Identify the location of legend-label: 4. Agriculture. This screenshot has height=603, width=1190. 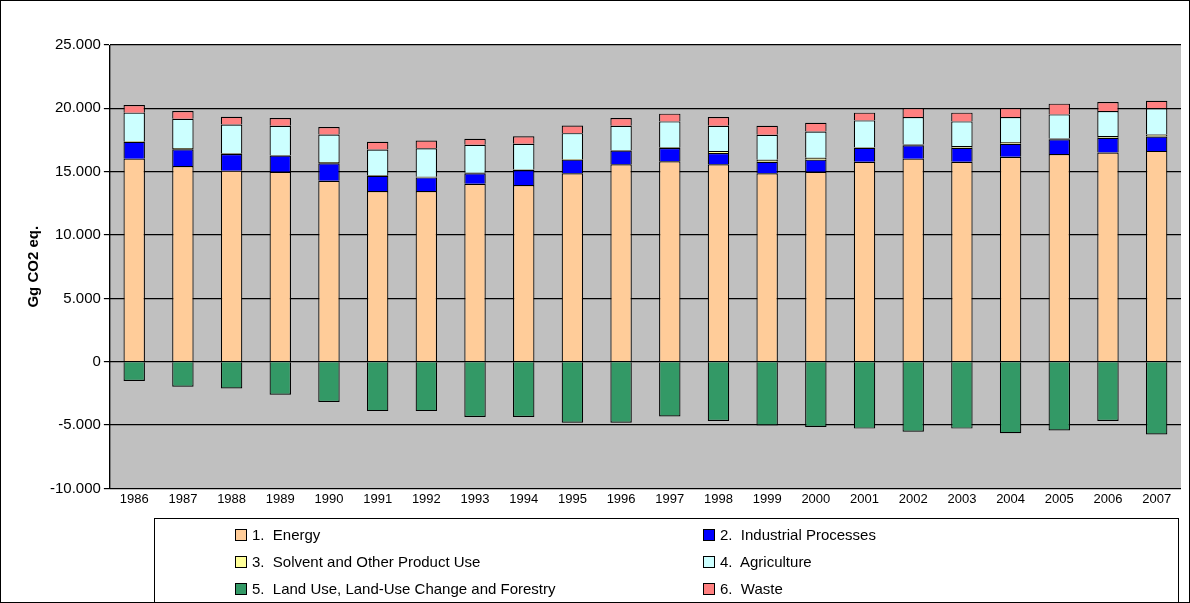
(766, 562).